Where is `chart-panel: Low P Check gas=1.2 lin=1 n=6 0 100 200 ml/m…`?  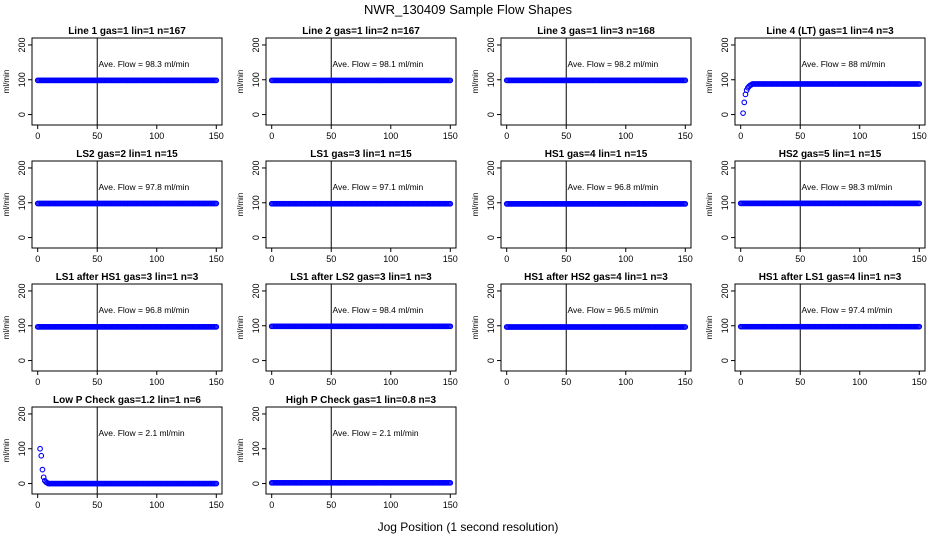
chart-panel: Low P Check gas=1.2 lin=1 n=6 0 100 200 ml/m… is located at coordinates (113, 452).